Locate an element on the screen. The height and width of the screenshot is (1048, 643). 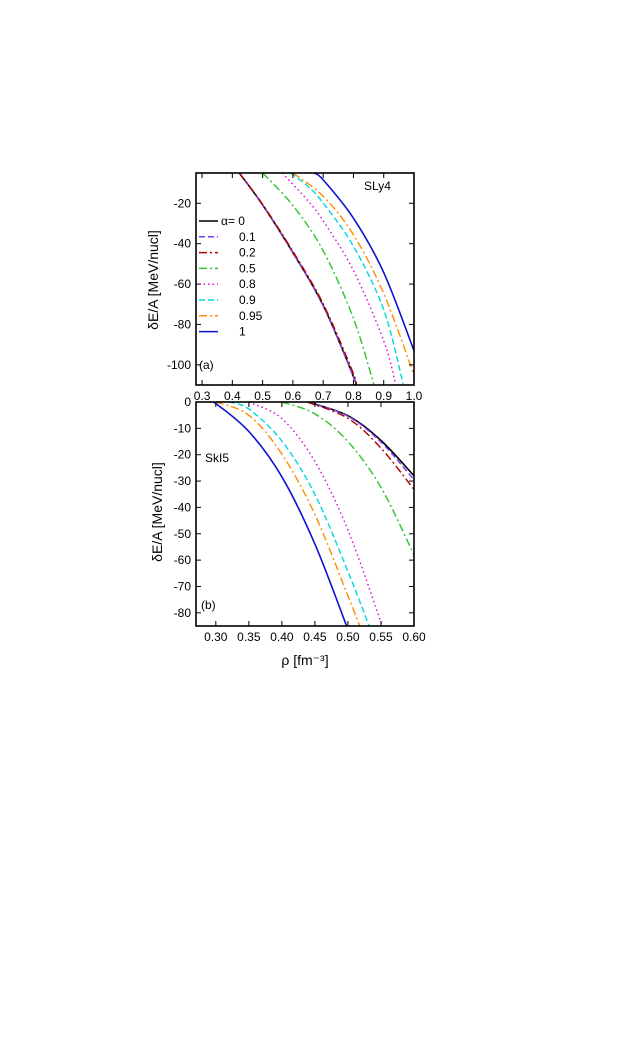
x-tick-label-b-2: 0.40 is located at coordinates (282, 637).